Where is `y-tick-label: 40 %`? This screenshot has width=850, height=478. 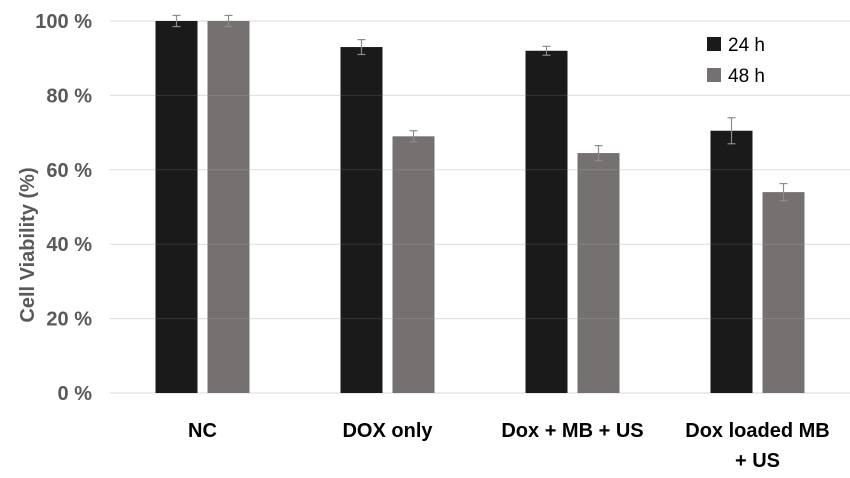 y-tick-label: 40 % is located at coordinates (69, 245).